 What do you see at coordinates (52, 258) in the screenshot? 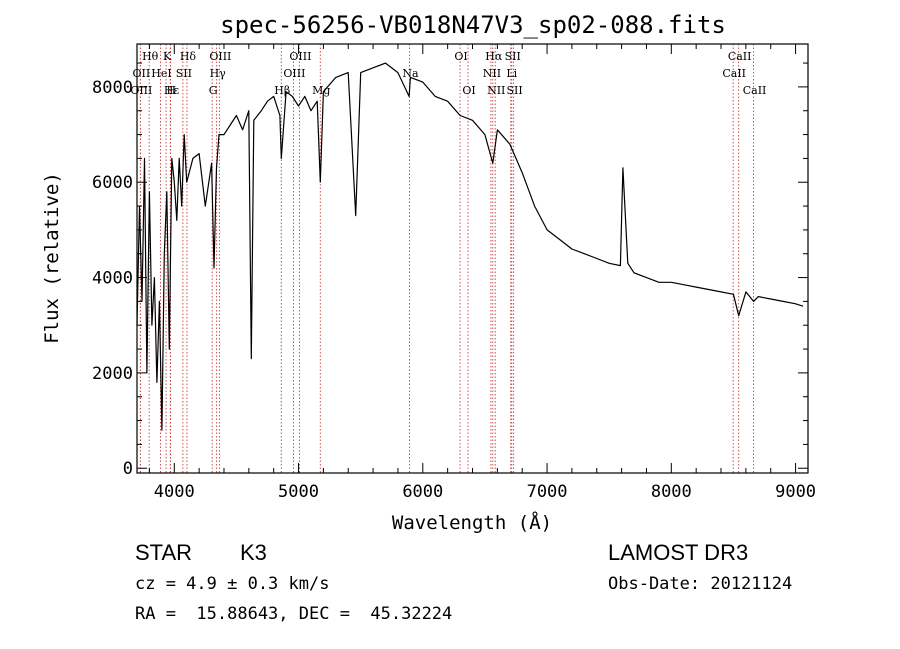
I see `y-axis-label: Flux (relative)` at bounding box center [52, 258].